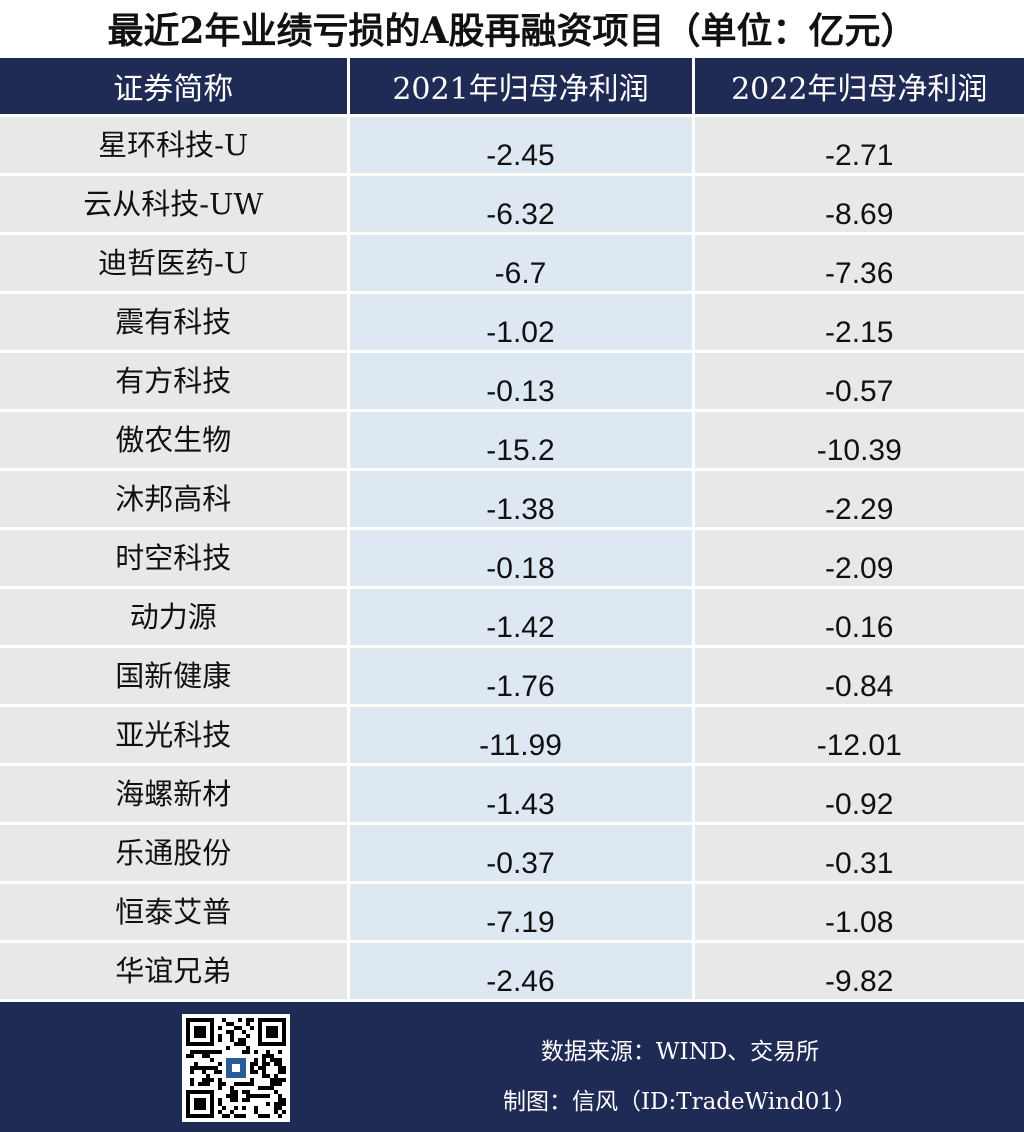  I want to click on net-profit-2022-cell: -0.92, so click(857, 793).